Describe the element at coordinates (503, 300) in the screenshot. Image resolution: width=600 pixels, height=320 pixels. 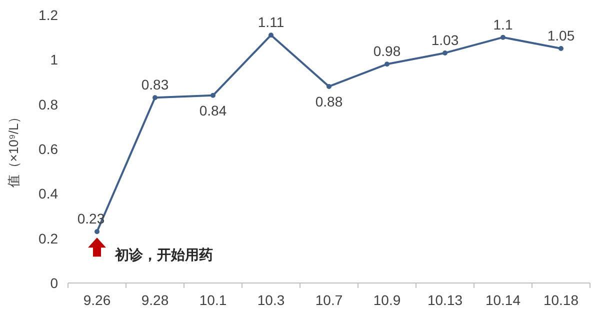
I see `x-tick-label: 10.14` at that location.